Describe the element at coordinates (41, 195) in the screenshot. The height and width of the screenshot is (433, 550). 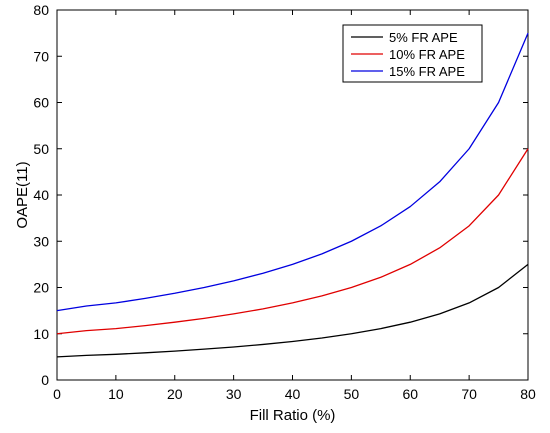
I see `y-tick-label: 40` at that location.